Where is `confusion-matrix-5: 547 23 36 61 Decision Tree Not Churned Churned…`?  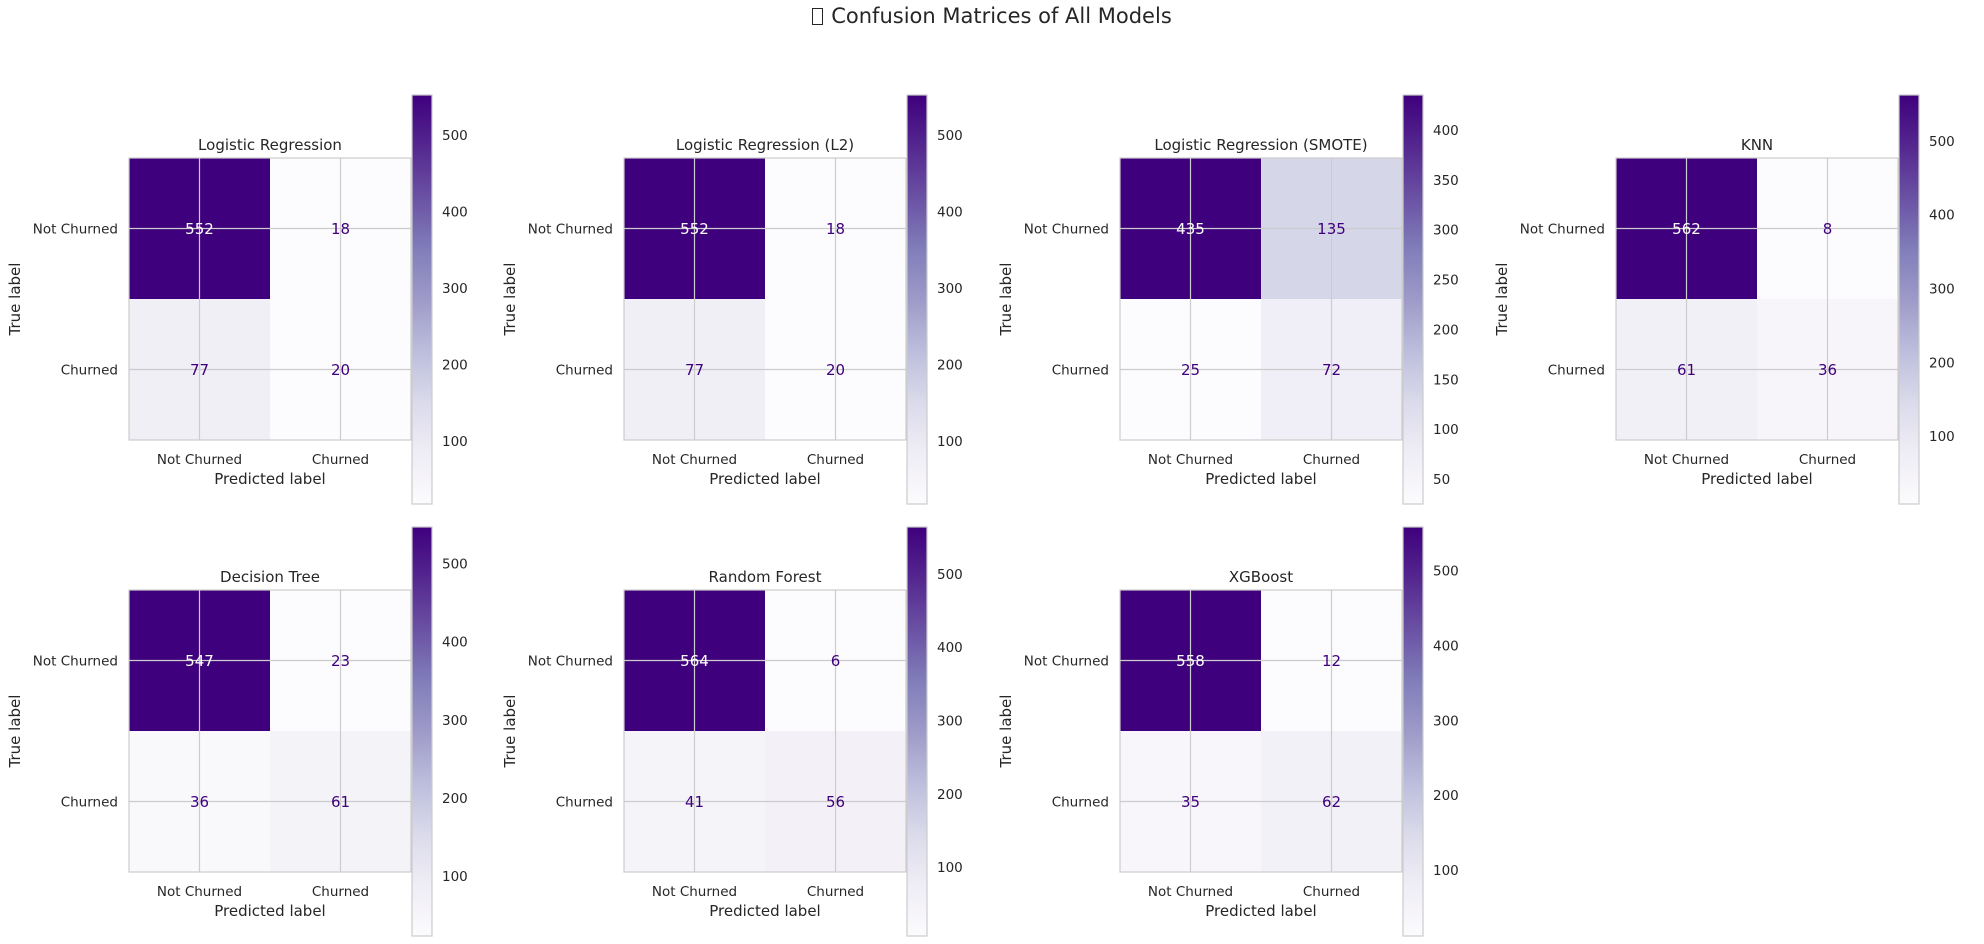 confusion-matrix-5: 547 23 36 61 Decision Tree Not Churned Churned… is located at coordinates (237, 731).